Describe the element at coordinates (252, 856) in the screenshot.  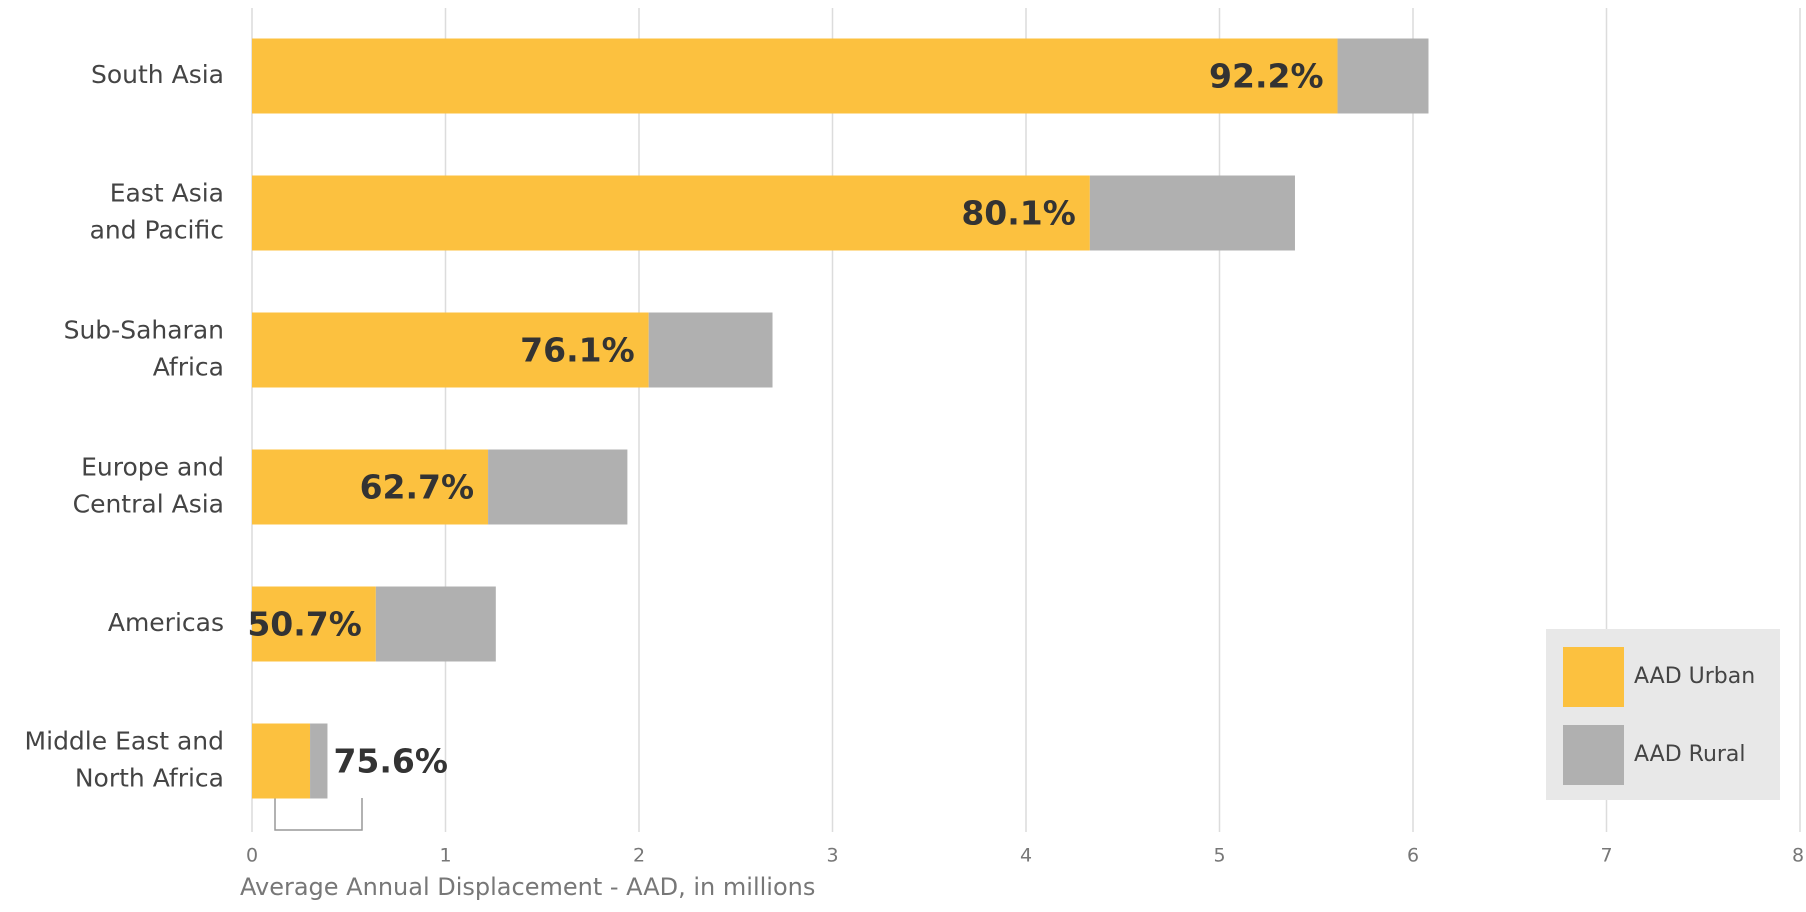
I see `x-tick-label: 0` at that location.